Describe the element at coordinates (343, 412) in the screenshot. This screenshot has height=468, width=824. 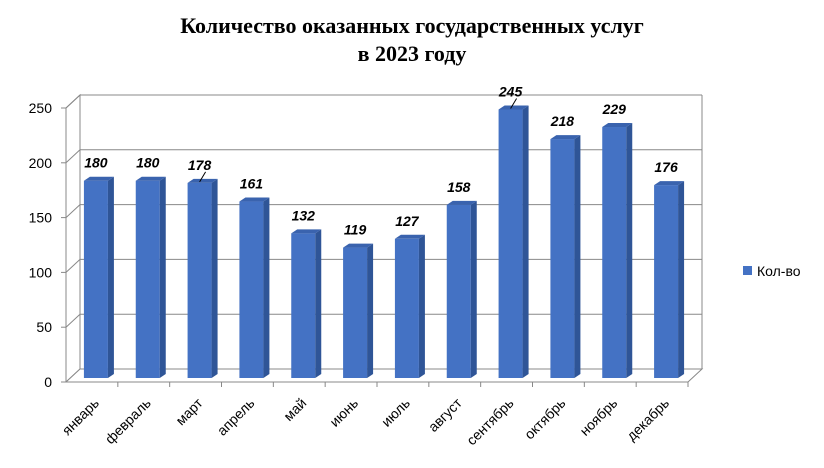
I see `category-label: июнь` at that location.